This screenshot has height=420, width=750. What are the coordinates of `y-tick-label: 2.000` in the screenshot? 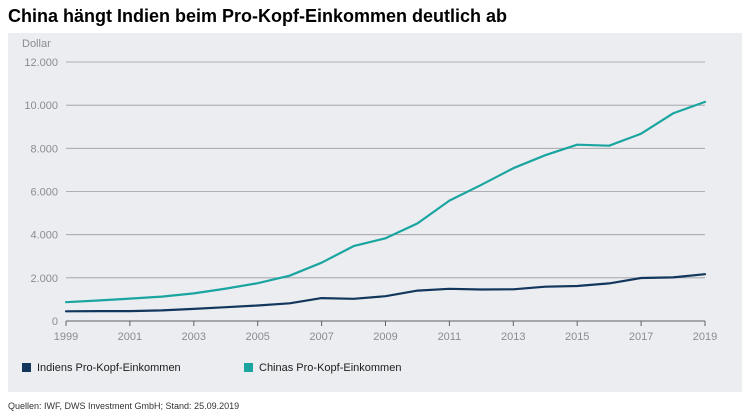 It's located at (44, 279).